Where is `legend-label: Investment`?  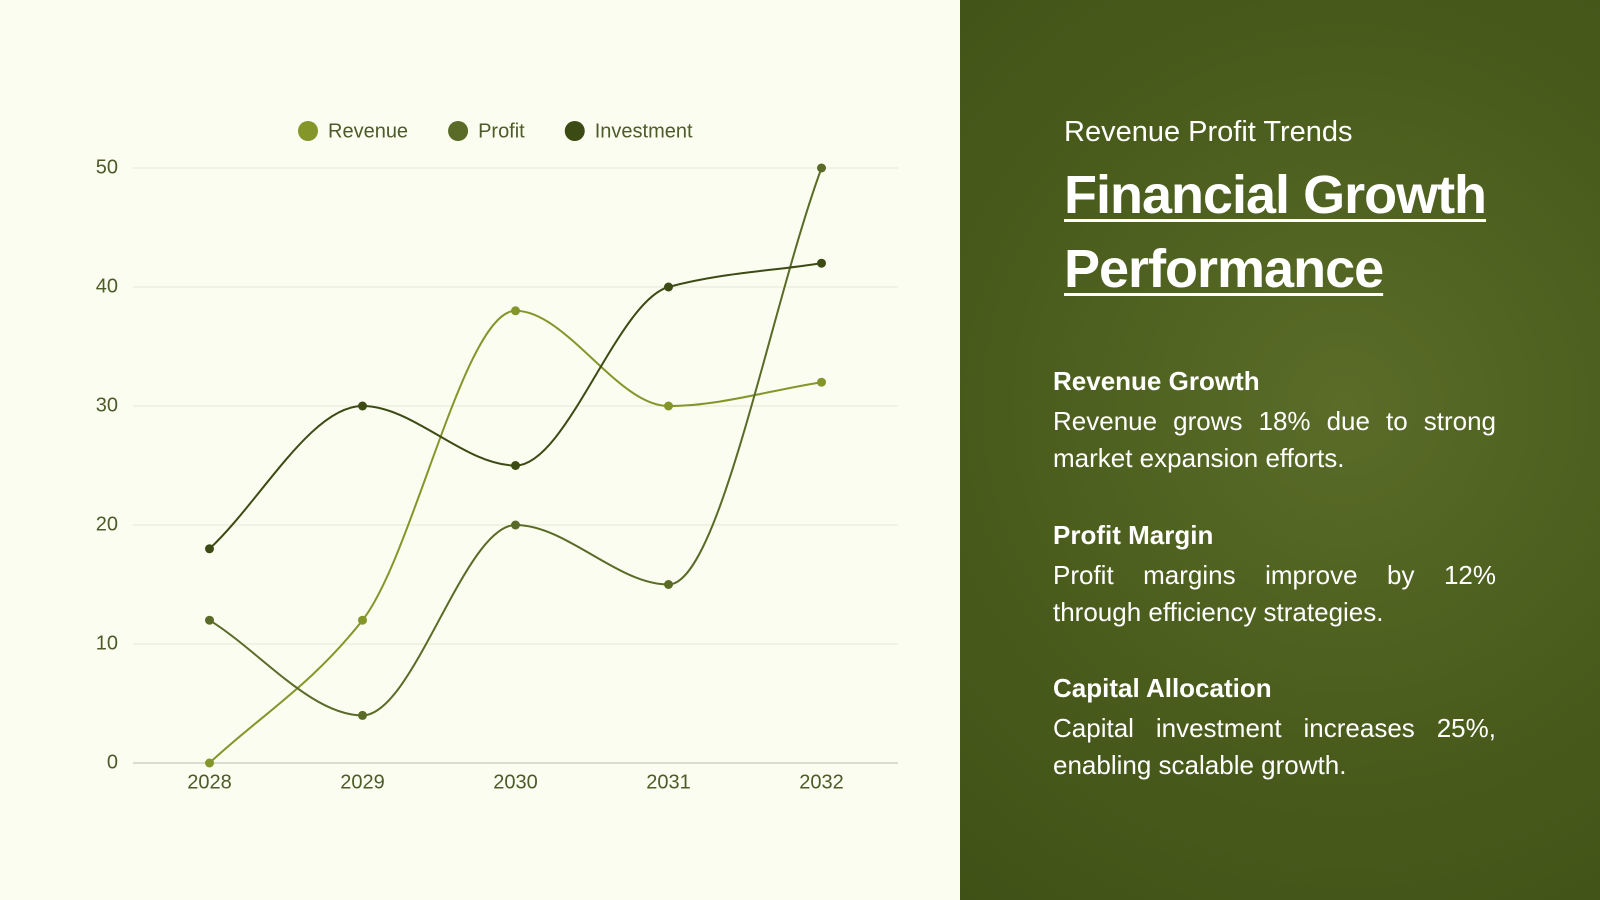 legend-label: Investment is located at coordinates (644, 131).